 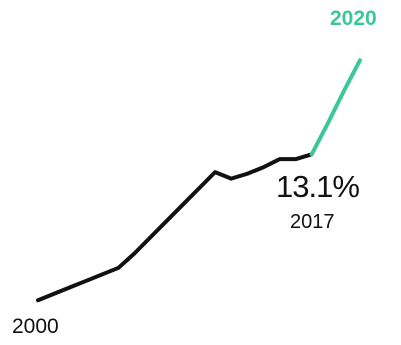 What do you see at coordinates (35, 326) in the screenshot?
I see `start-year-label: 2000` at bounding box center [35, 326].